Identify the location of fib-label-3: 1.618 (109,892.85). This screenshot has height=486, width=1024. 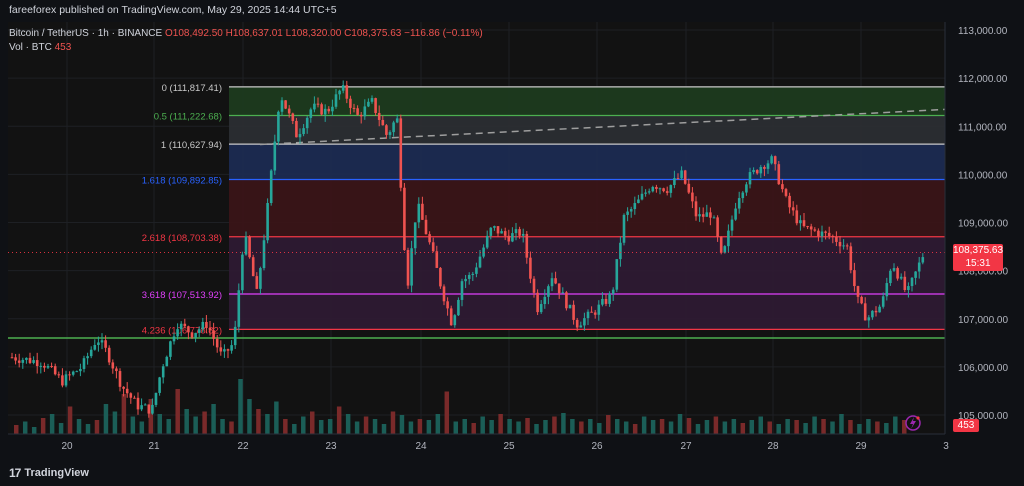
(182, 181).